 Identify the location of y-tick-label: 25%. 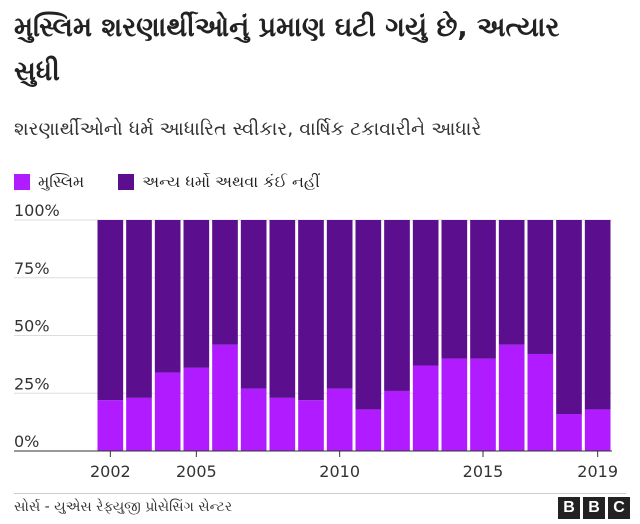
(32, 383).